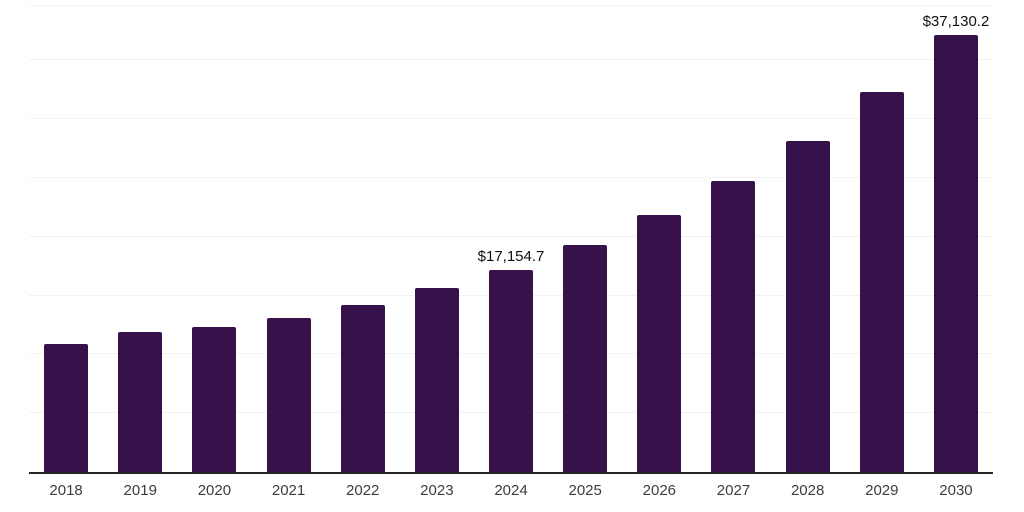 Image resolution: width=1024 pixels, height=512 pixels. What do you see at coordinates (140, 490) in the screenshot?
I see `x-tick-2019: 2019` at bounding box center [140, 490].